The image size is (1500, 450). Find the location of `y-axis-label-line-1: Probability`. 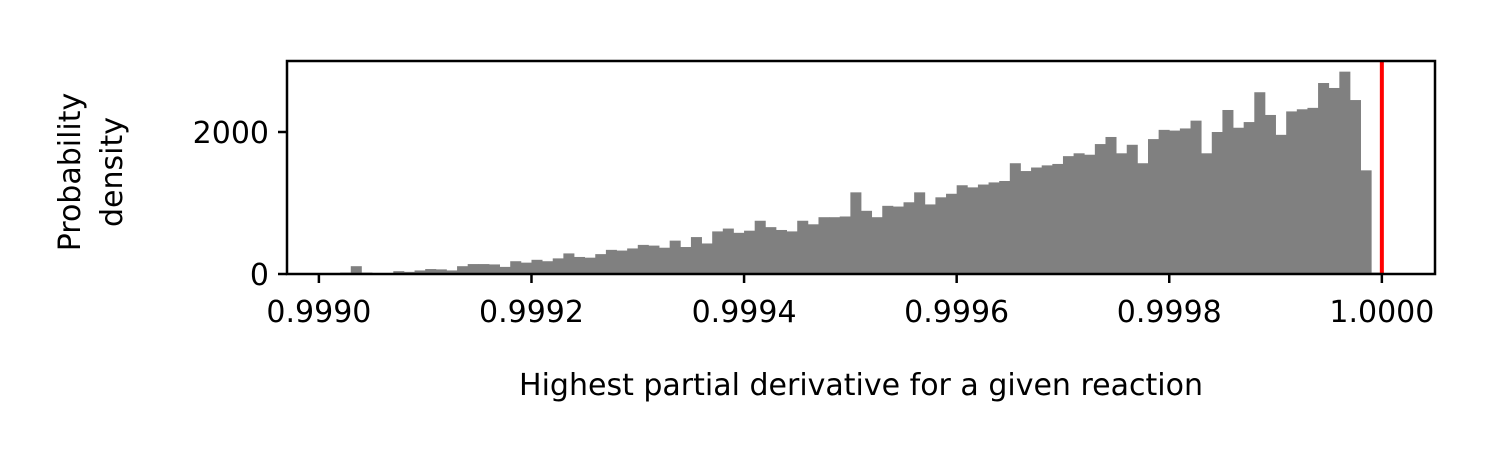

y-axis-label-line-1: Probability is located at coordinates (70, 172).